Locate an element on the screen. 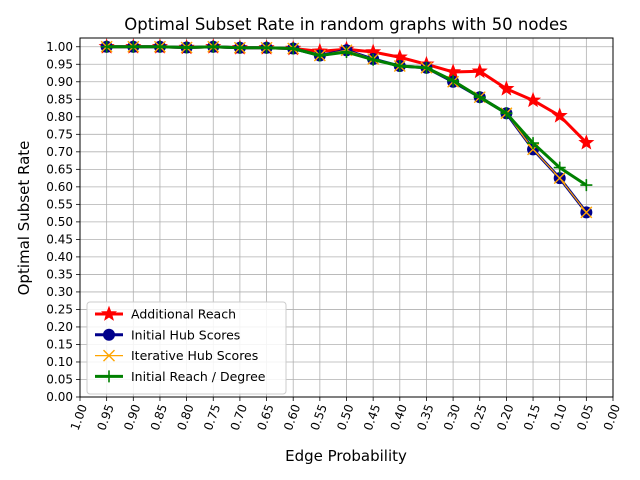 This screenshot has height=480, width=640. y-tick-label: 0.75 is located at coordinates (59, 134).